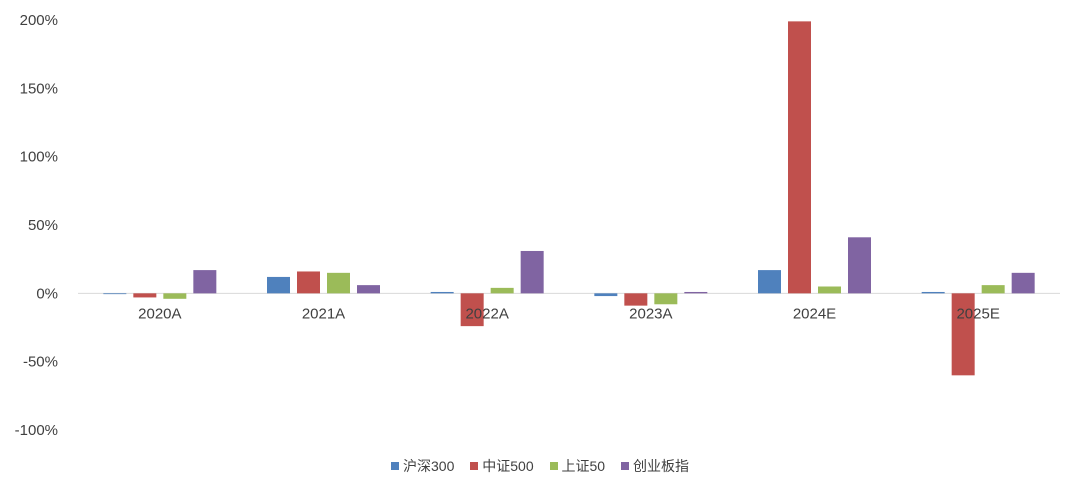 The height and width of the screenshot is (491, 1080). What do you see at coordinates (508, 466) in the screenshot?
I see `legend-label-csi500: 中证500` at bounding box center [508, 466].